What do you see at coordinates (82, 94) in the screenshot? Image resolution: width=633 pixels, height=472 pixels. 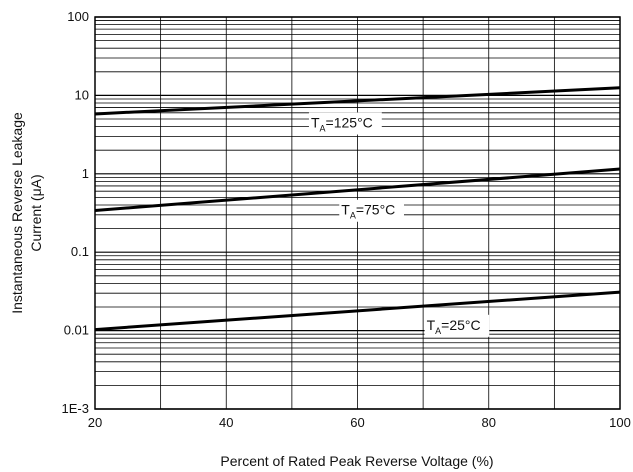 I see `y-tick-label: 10` at bounding box center [82, 94].